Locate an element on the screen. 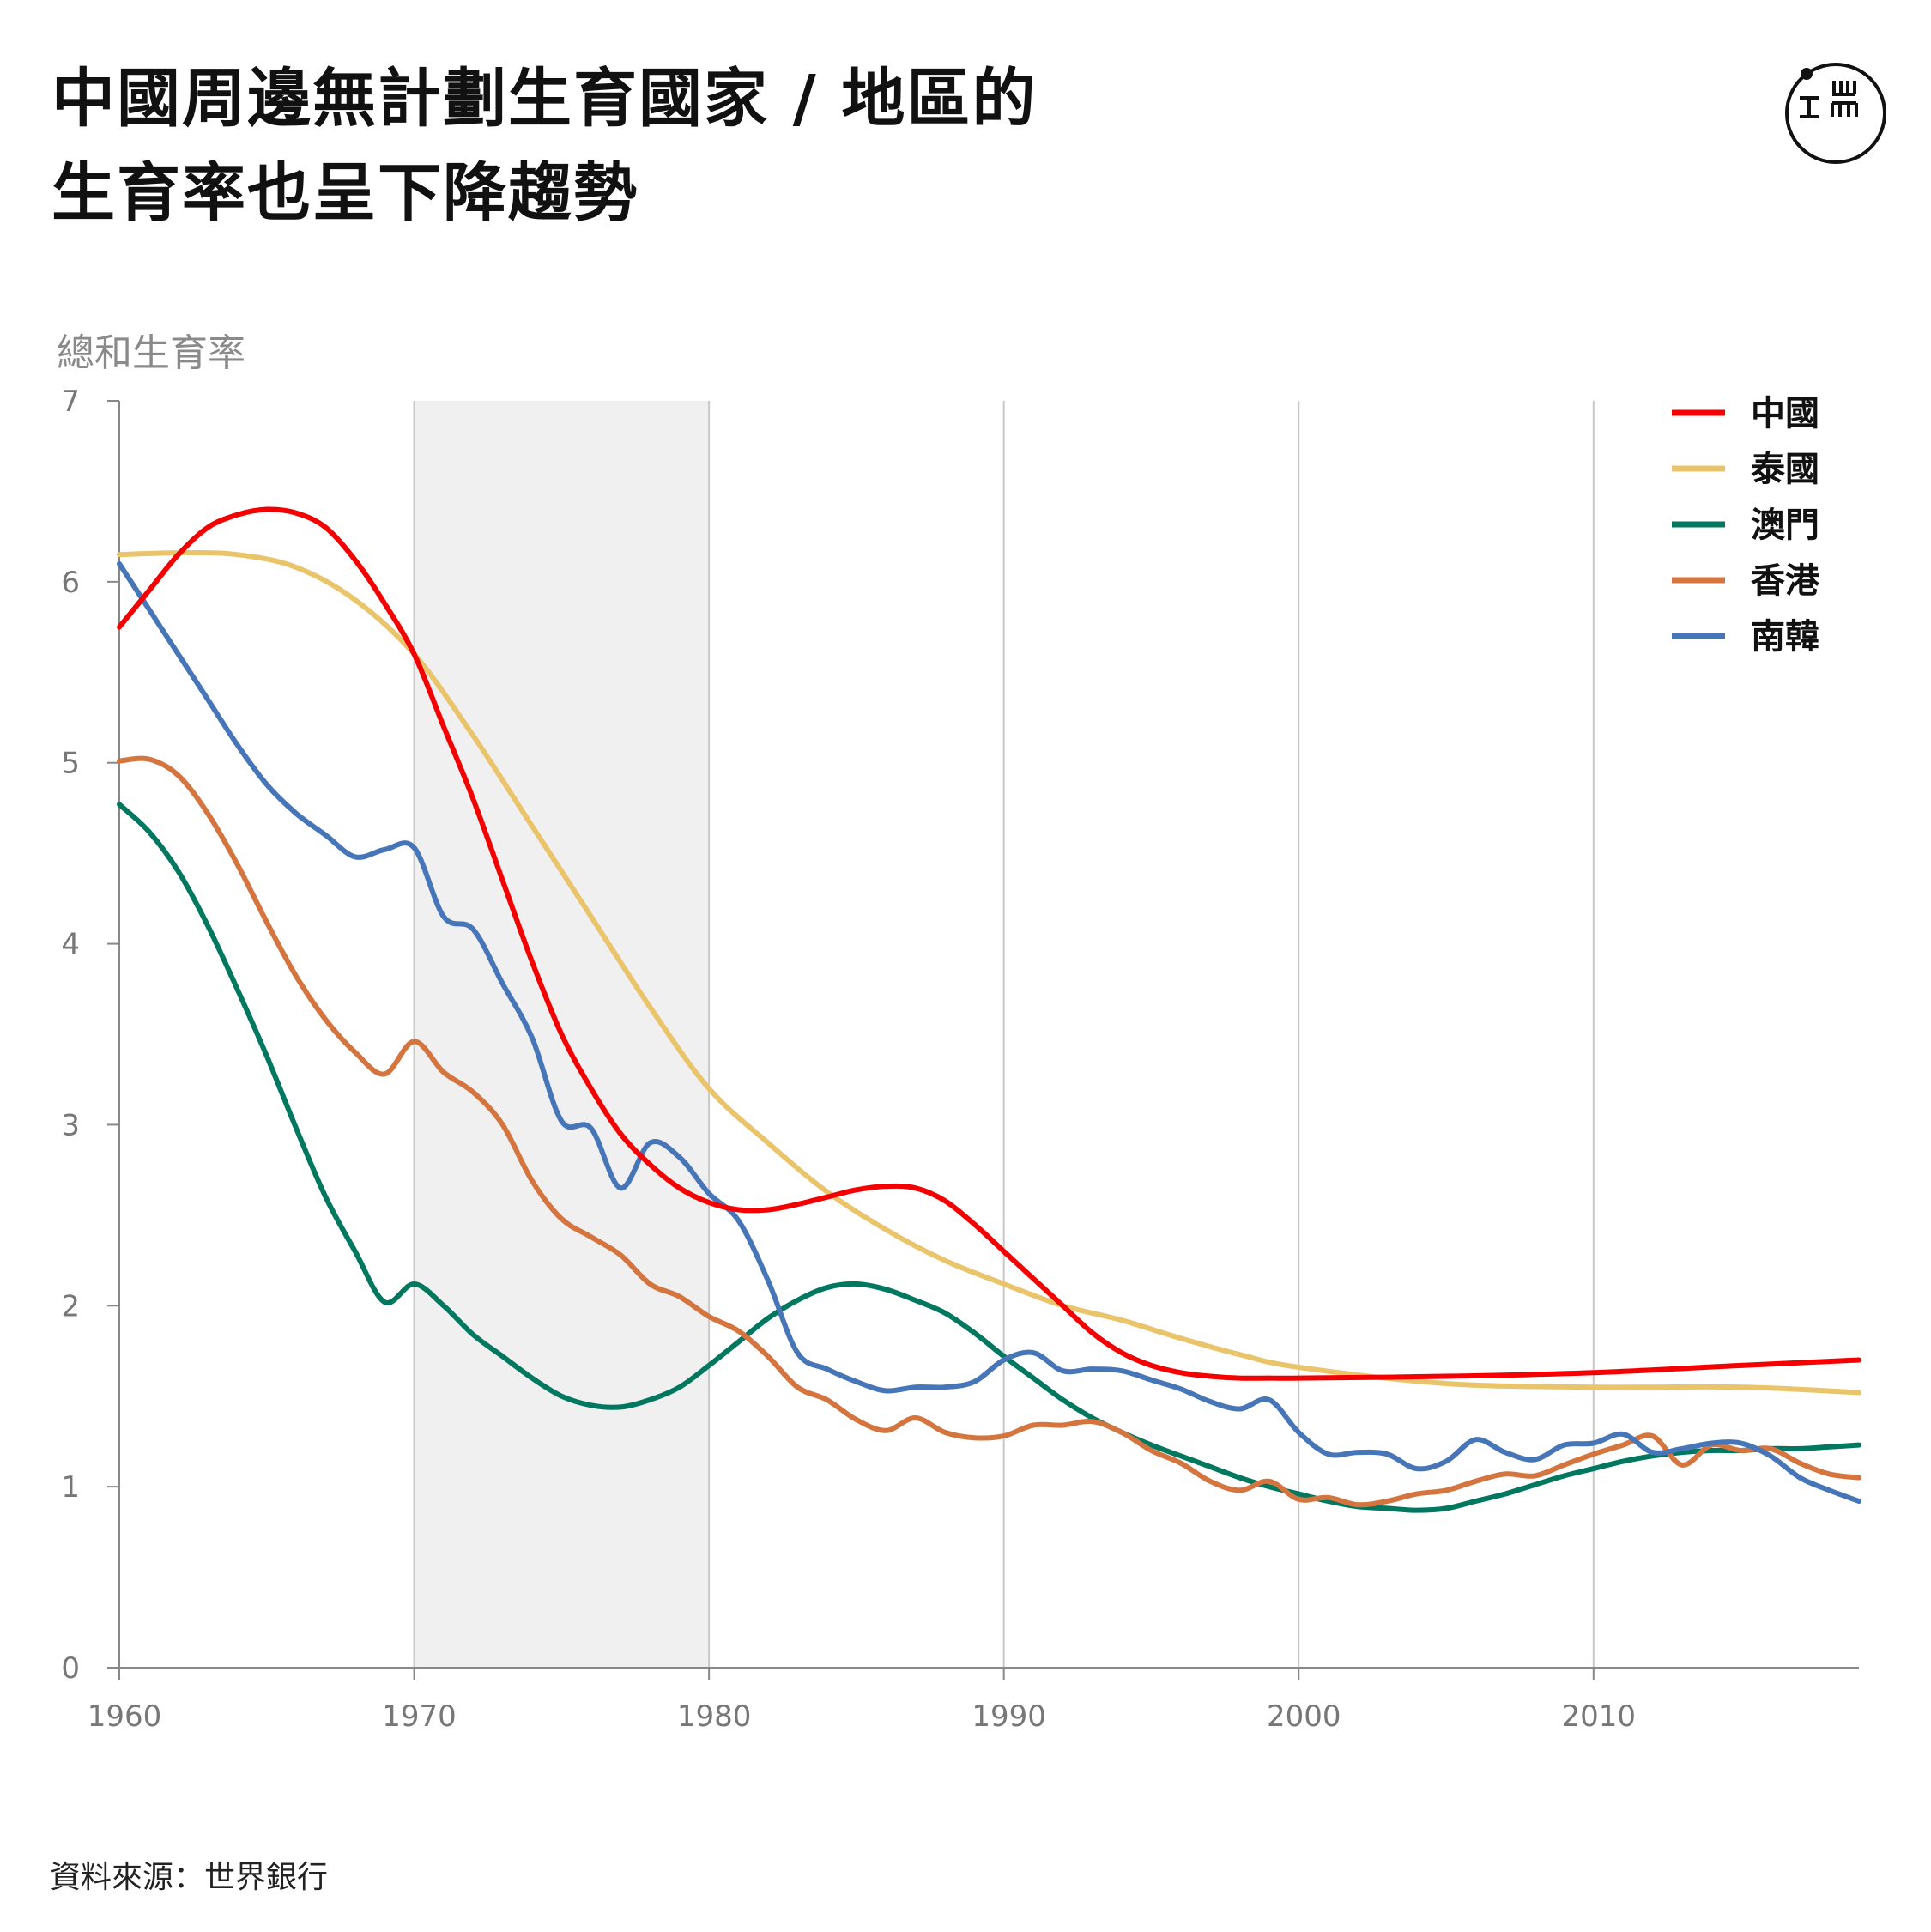 The height and width of the screenshot is (1932, 1931). y-tick-label-6: 6 is located at coordinates (70, 583).